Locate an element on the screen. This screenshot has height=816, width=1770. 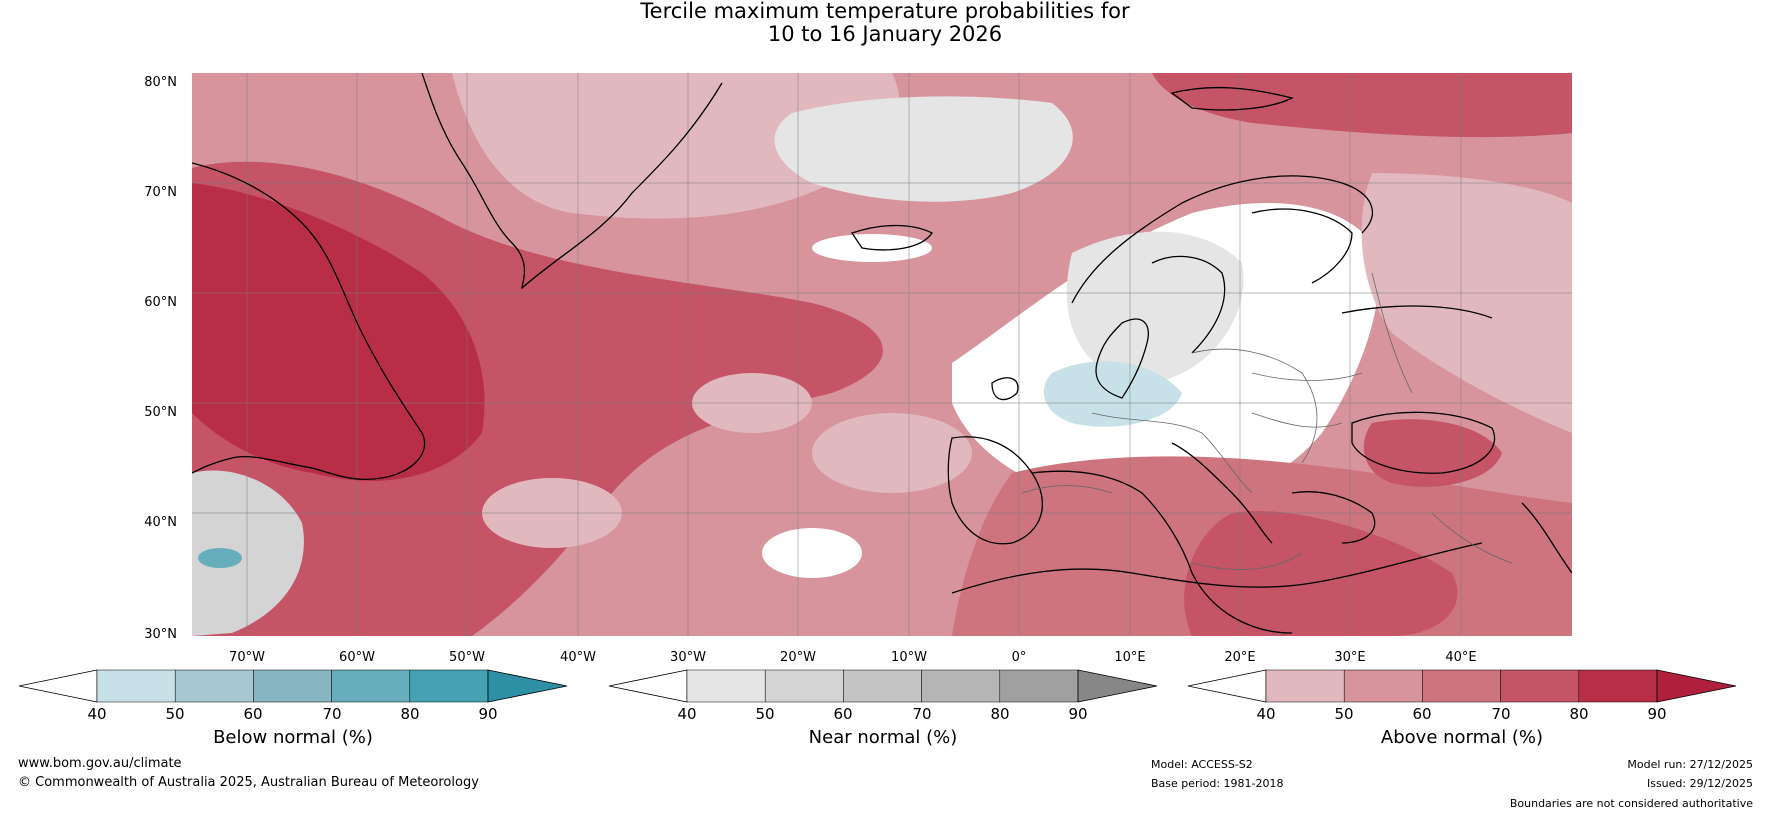
longitude-label-30e: 30°E is located at coordinates (1350, 657).